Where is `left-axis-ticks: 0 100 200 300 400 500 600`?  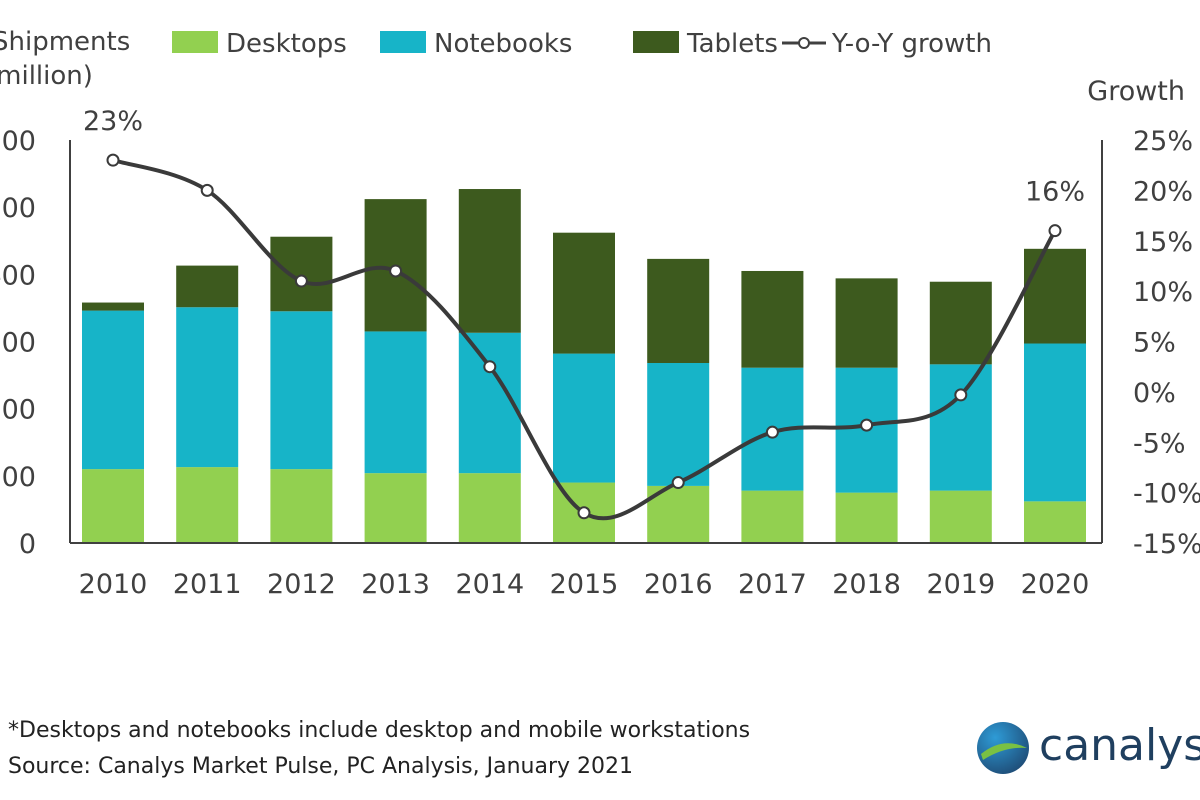 left-axis-ticks: 0 100 200 300 400 500 600 is located at coordinates (18, 343).